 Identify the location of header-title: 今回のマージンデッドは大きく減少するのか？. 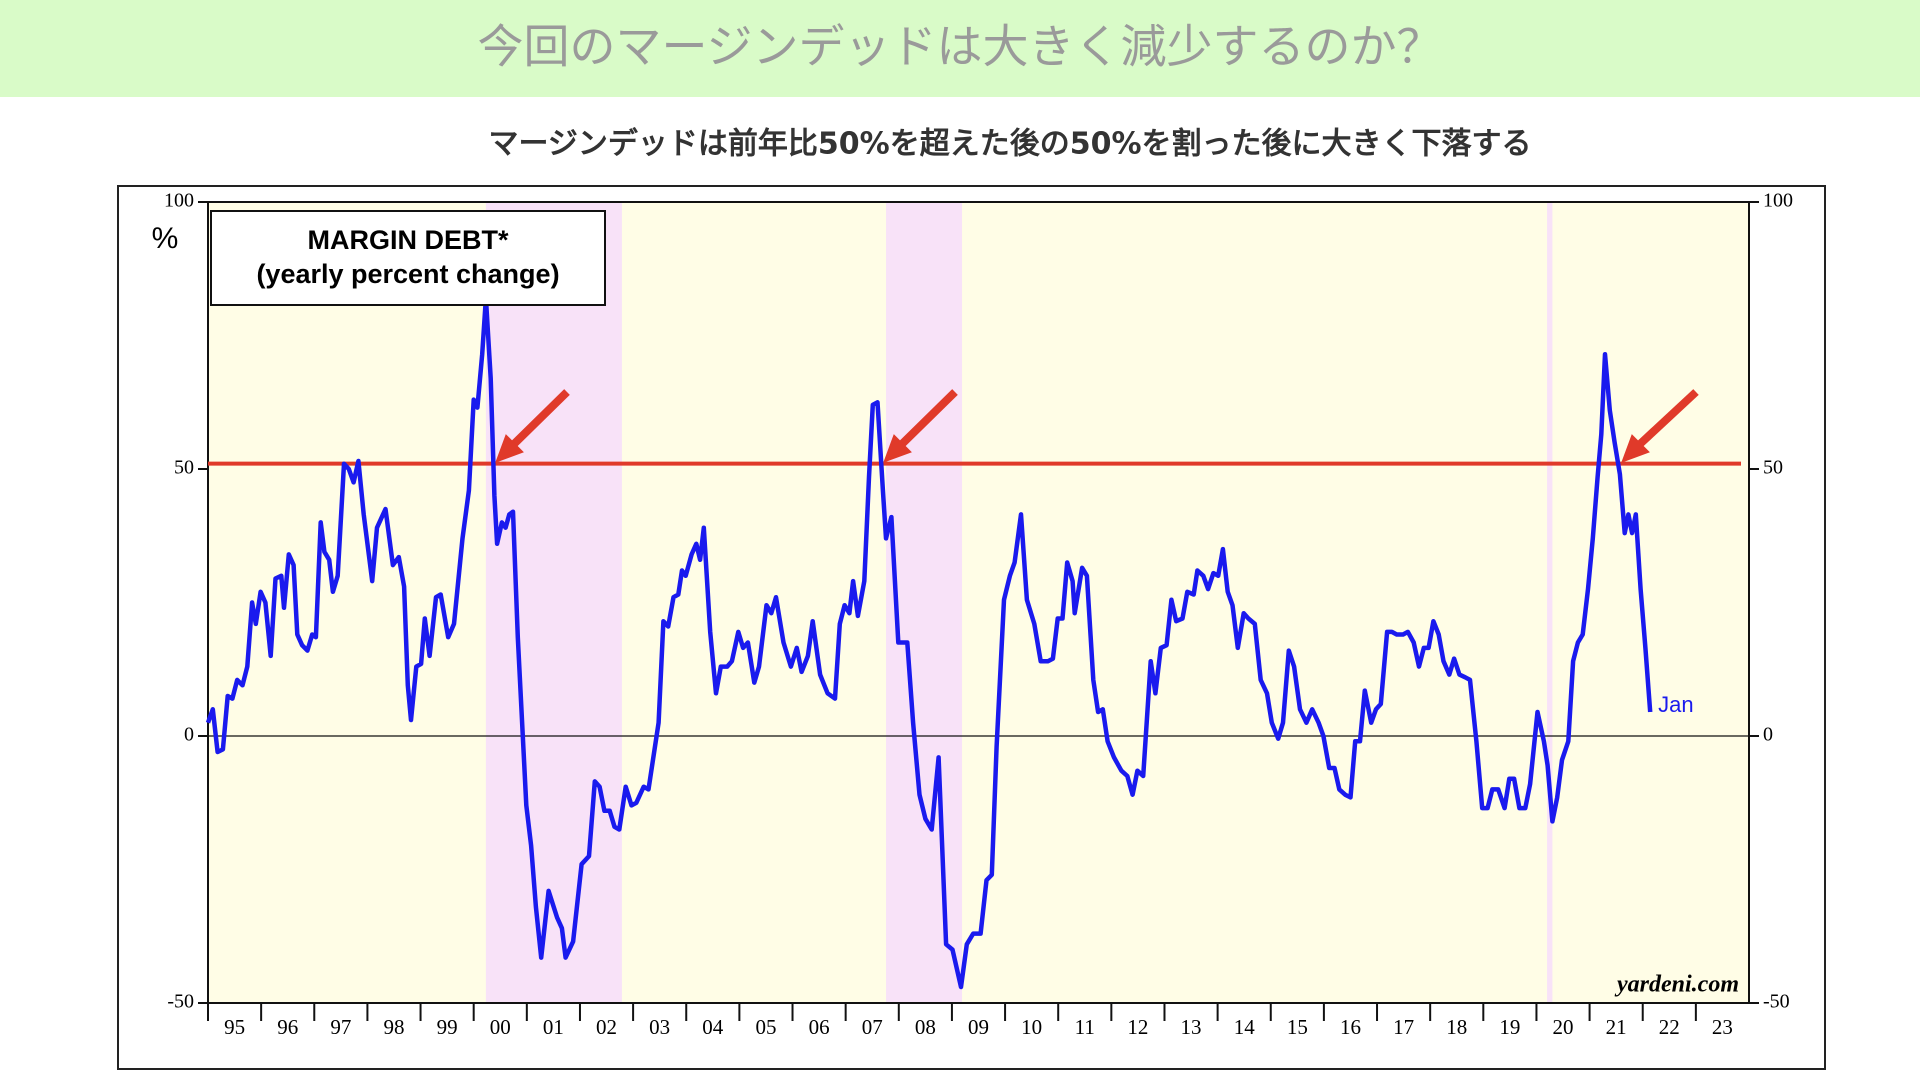
(959, 47).